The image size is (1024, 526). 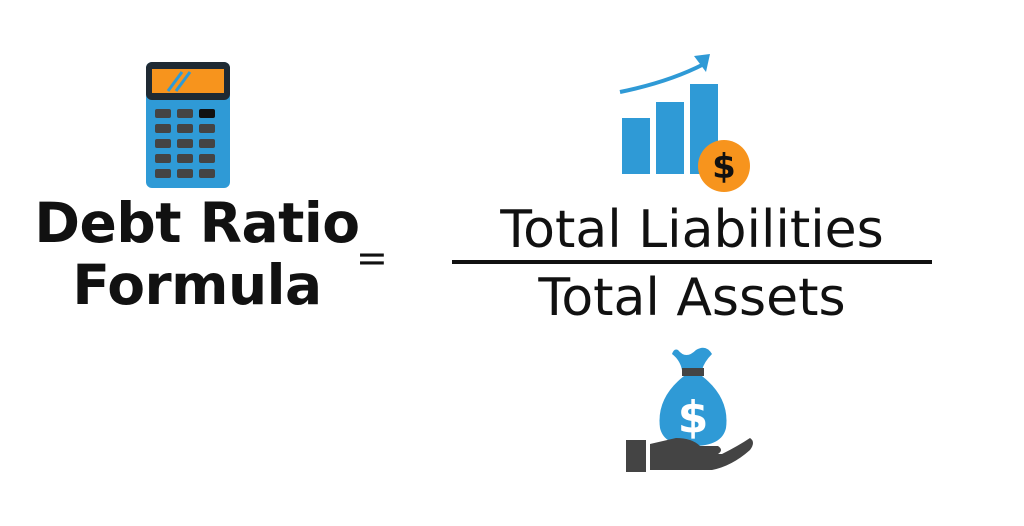 What do you see at coordinates (372, 258) in the screenshot?
I see `equals-sign: =` at bounding box center [372, 258].